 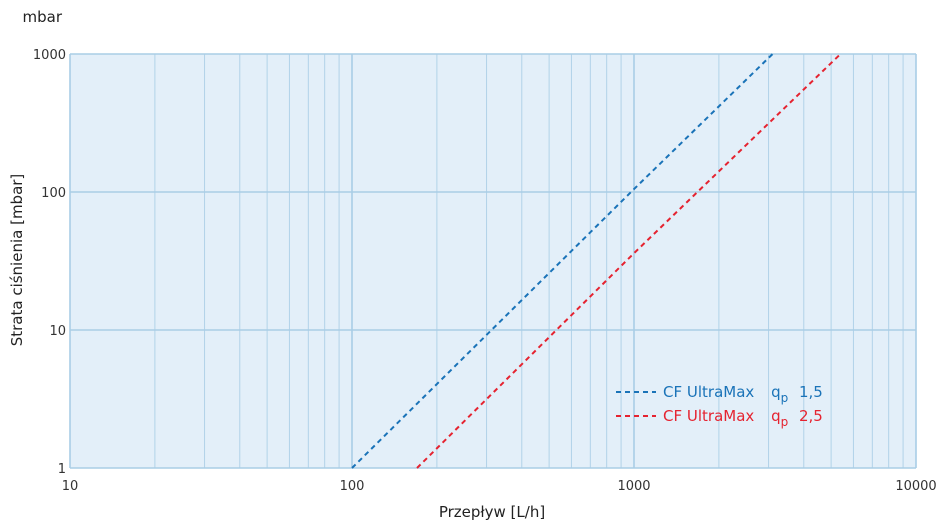 I want to click on y-unit-label: mbar, so click(x=43, y=17).